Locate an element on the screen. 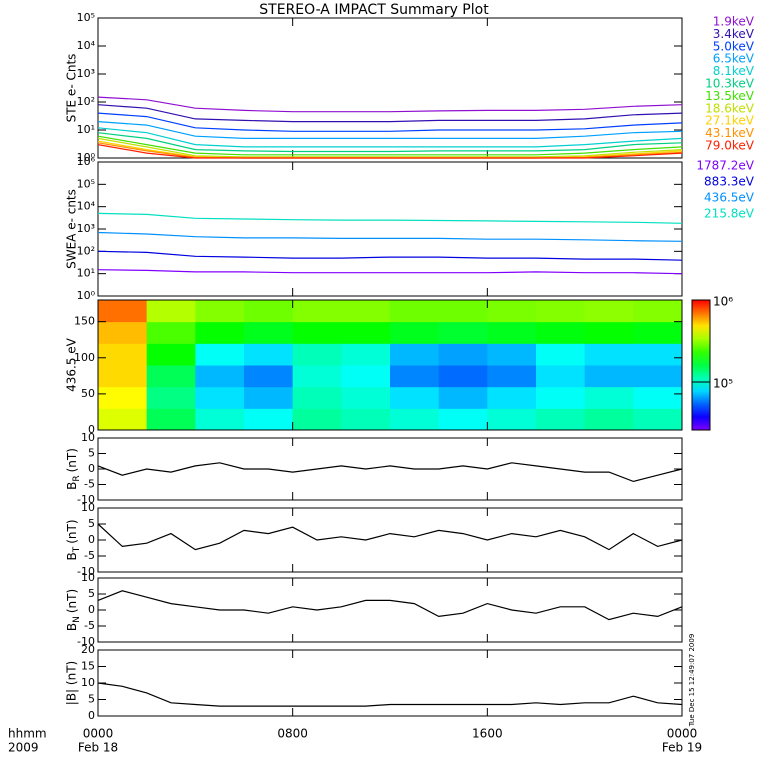  end-date: Feb 19 is located at coordinates (682, 748).